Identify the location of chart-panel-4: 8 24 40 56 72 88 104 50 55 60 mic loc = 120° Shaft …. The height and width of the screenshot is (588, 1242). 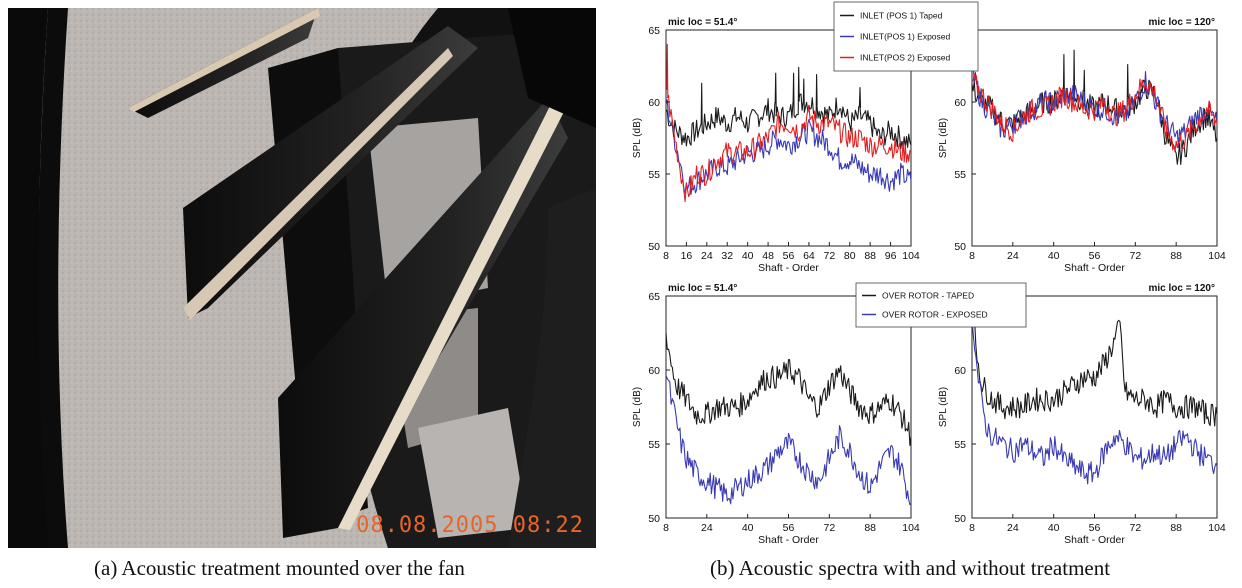
(1082, 414).